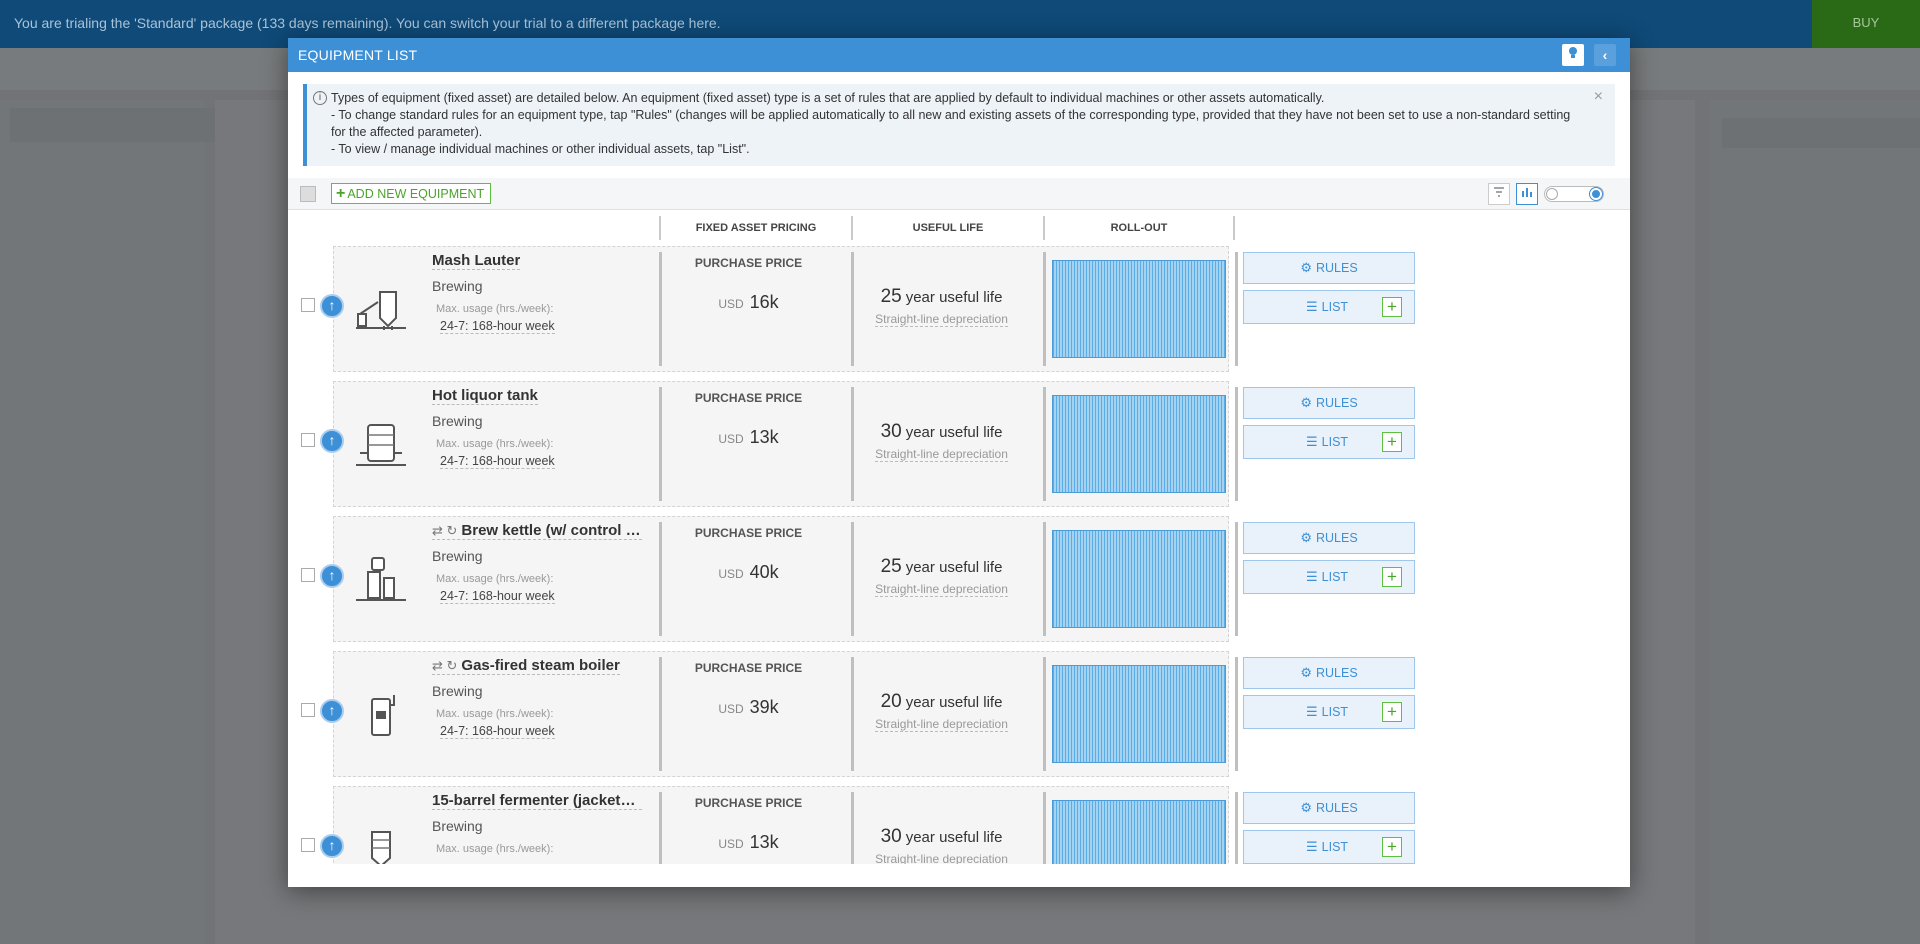 The width and height of the screenshot is (1920, 944). What do you see at coordinates (1598, 96) in the screenshot?
I see `close-icon: ×` at bounding box center [1598, 96].